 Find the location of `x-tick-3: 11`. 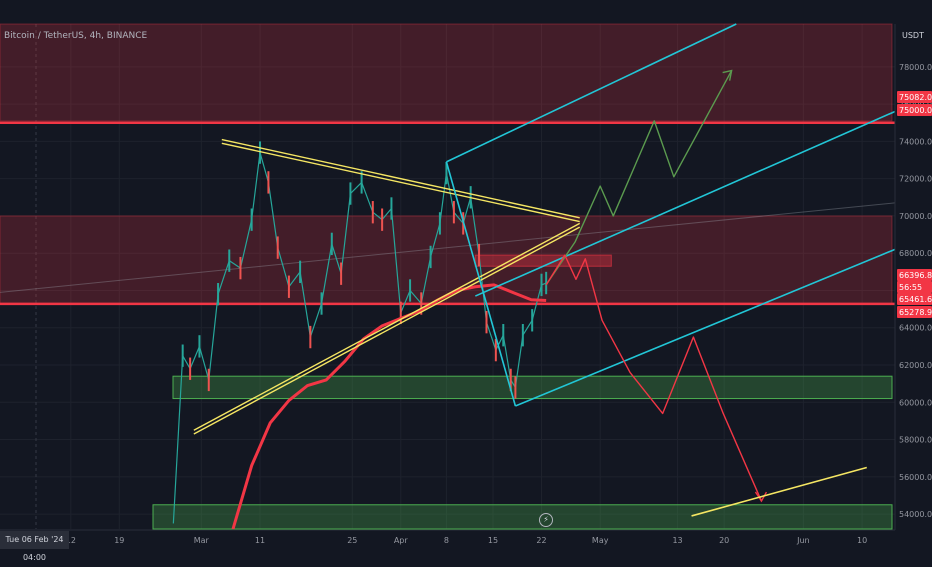

x-tick-3: 11 is located at coordinates (260, 540).